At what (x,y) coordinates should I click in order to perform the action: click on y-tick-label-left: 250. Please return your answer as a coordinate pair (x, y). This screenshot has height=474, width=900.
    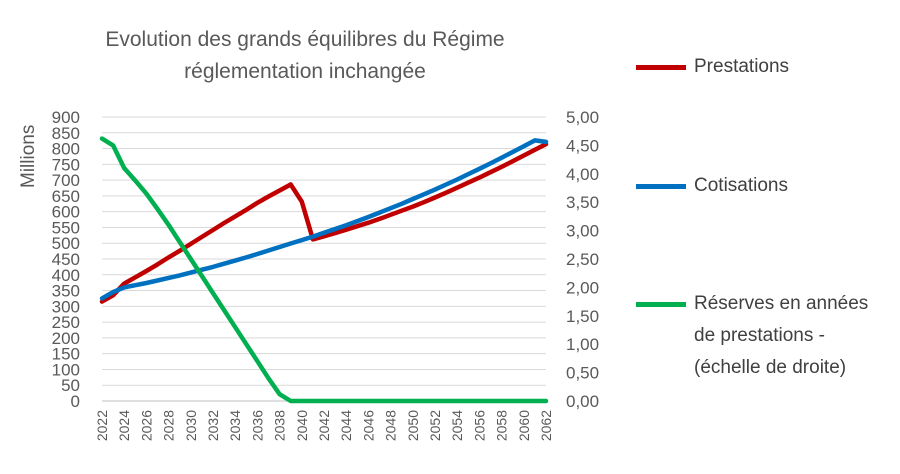
    Looking at the image, I should click on (66, 322).